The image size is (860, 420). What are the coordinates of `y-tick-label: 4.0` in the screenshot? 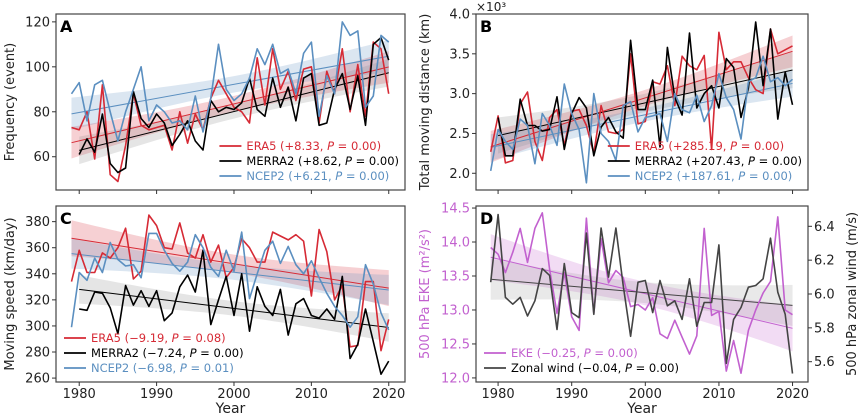 It's located at (459, 15).